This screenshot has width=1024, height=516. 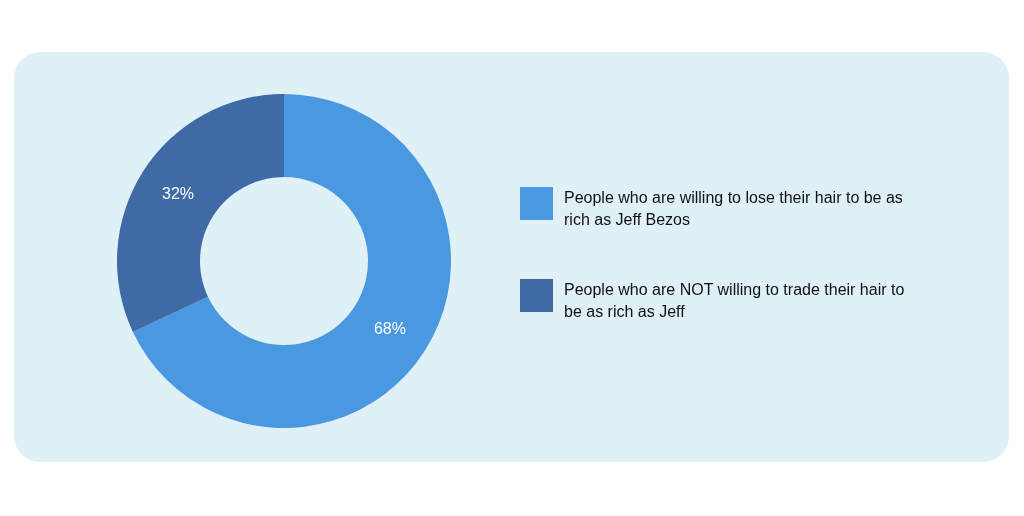 What do you see at coordinates (178, 194) in the screenshot?
I see `data-label: 32%` at bounding box center [178, 194].